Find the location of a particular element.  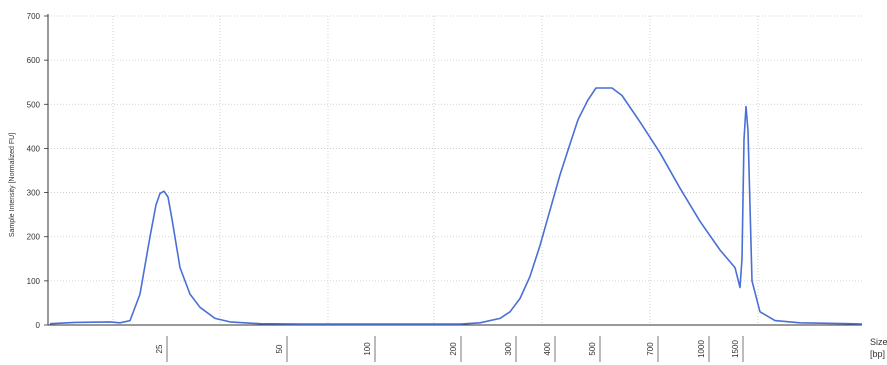

x-tick-label: 500 is located at coordinates (592, 349).